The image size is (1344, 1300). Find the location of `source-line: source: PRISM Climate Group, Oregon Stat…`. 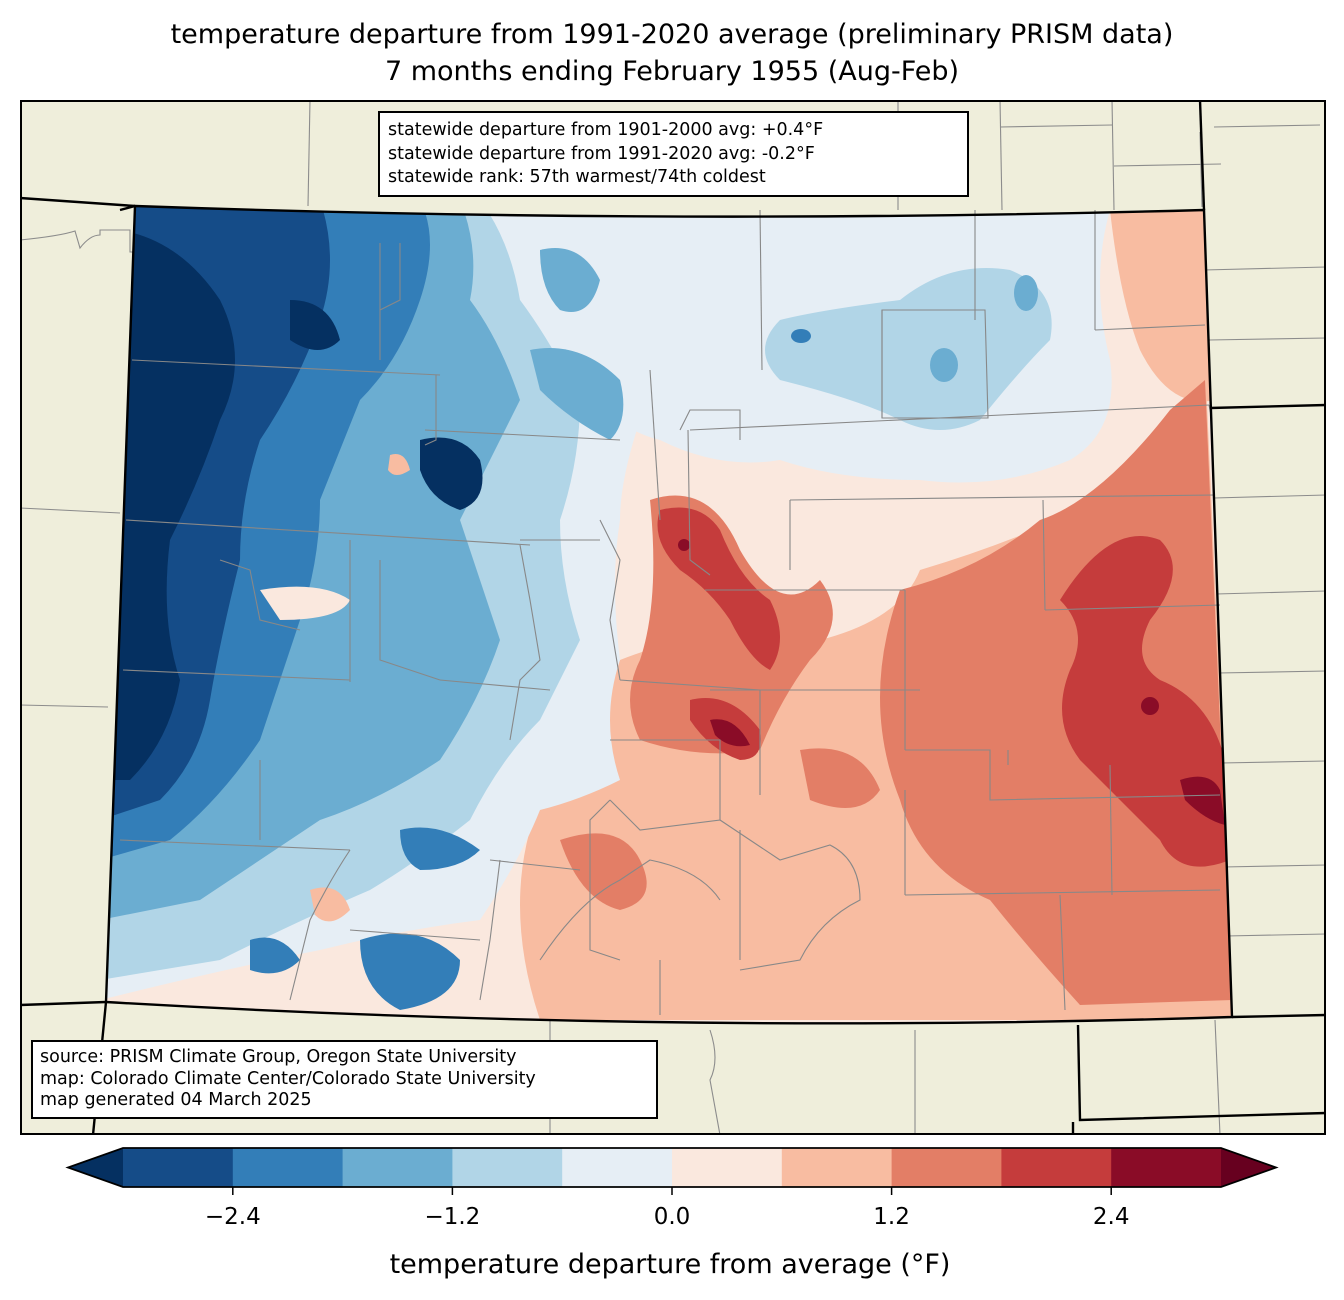

source-line: source: PRISM Climate Group, Oregon Stat… is located at coordinates (278, 1057).